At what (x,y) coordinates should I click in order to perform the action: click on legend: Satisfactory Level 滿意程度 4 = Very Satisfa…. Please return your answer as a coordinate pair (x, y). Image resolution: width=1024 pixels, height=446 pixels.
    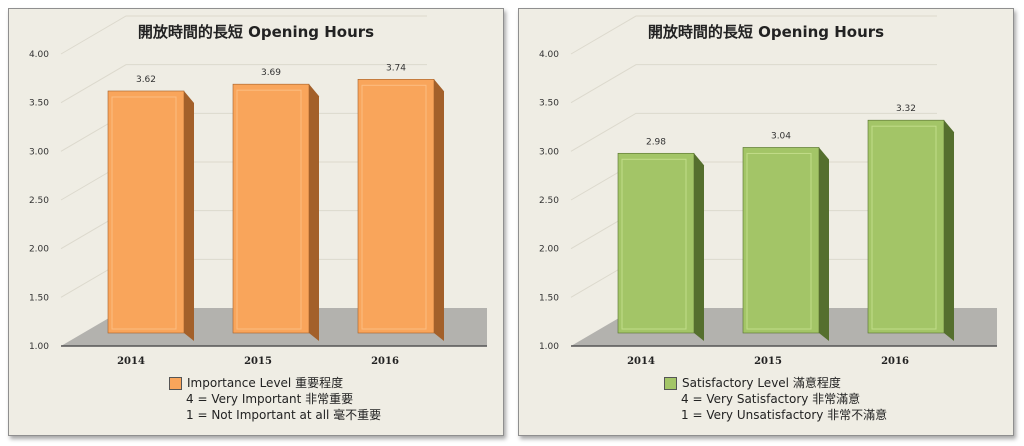
    Looking at the image, I should click on (775, 399).